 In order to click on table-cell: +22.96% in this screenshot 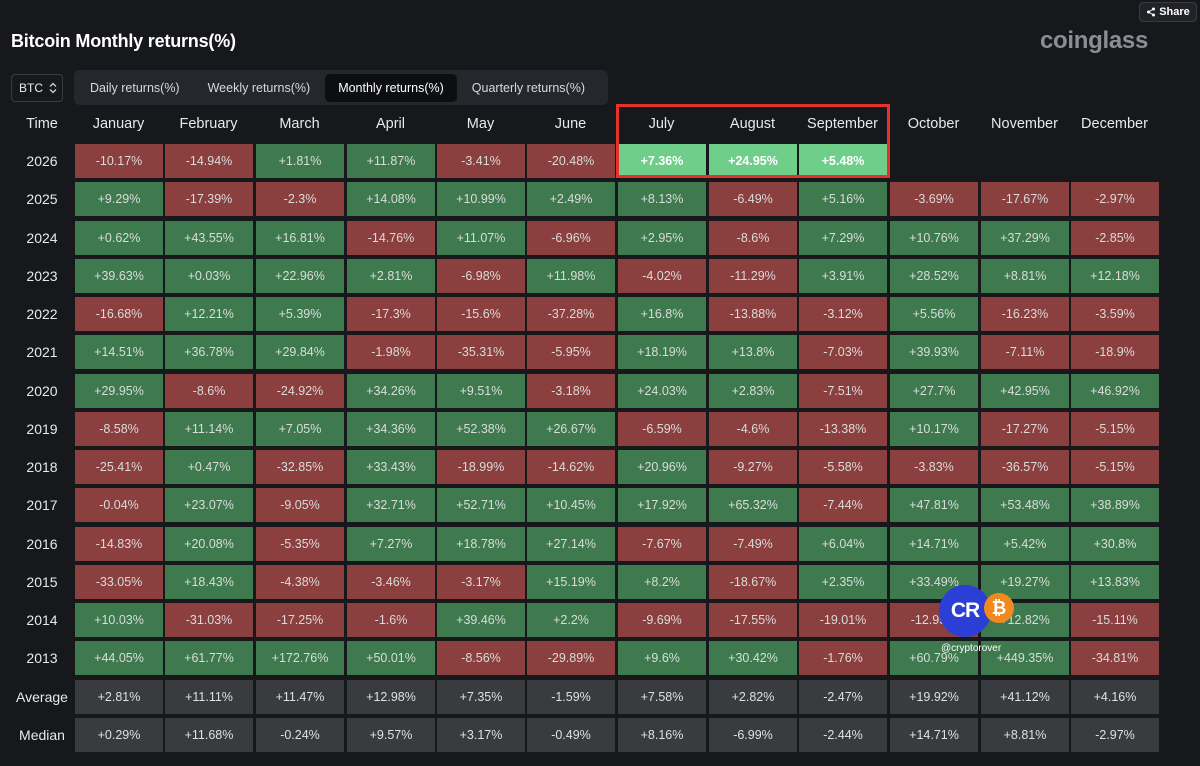, I will do `click(300, 276)`.